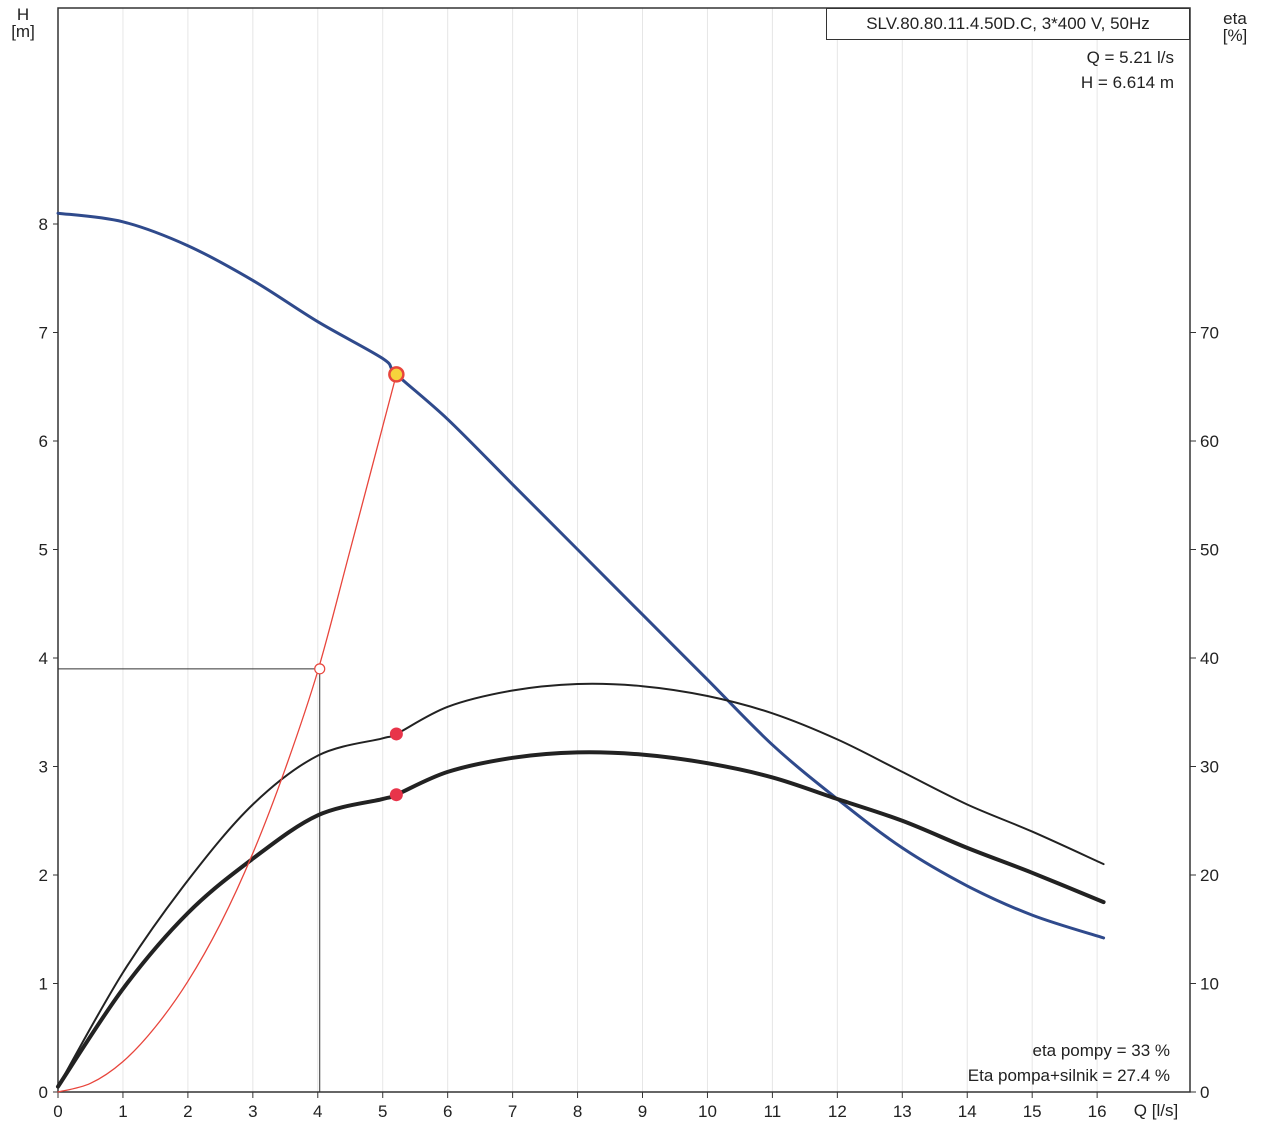  Describe the element at coordinates (1008, 24) in the screenshot. I see `pump-model-box: SLV.80.80.11.4.50D.C, 3*400 V, 50Hz` at that location.